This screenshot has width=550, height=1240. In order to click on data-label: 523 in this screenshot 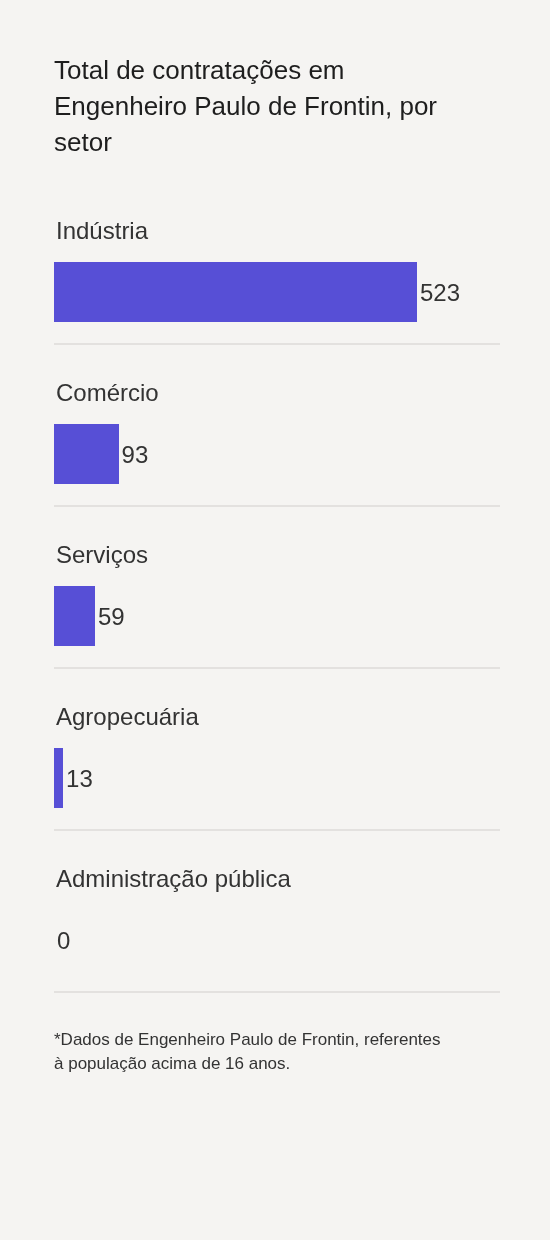, I will do `click(440, 292)`.